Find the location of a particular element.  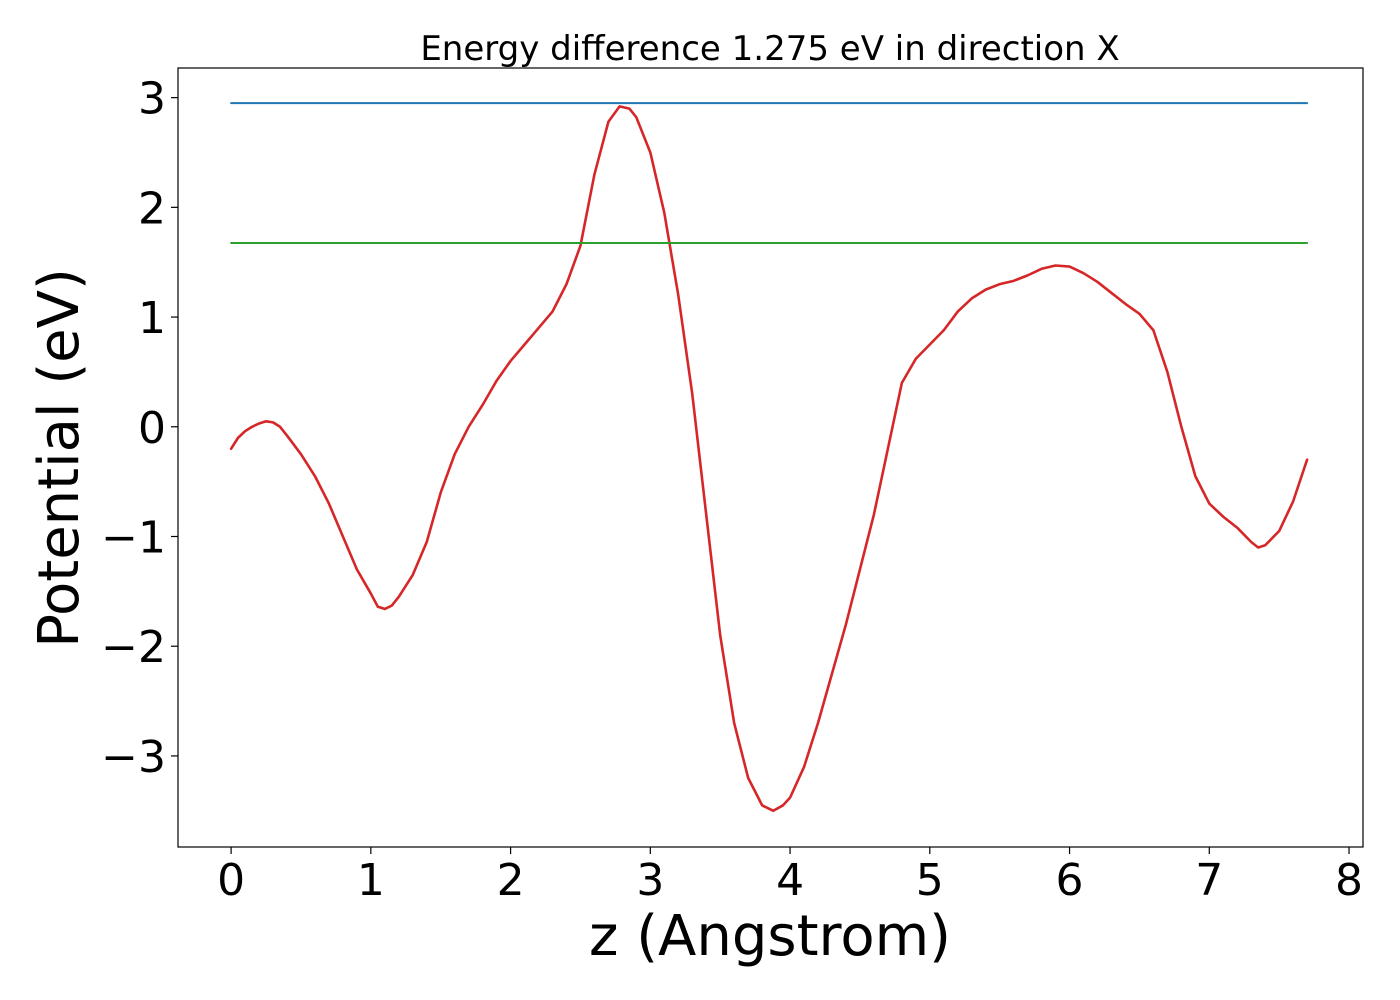

y-tick-label: −2 is located at coordinates (133, 647).